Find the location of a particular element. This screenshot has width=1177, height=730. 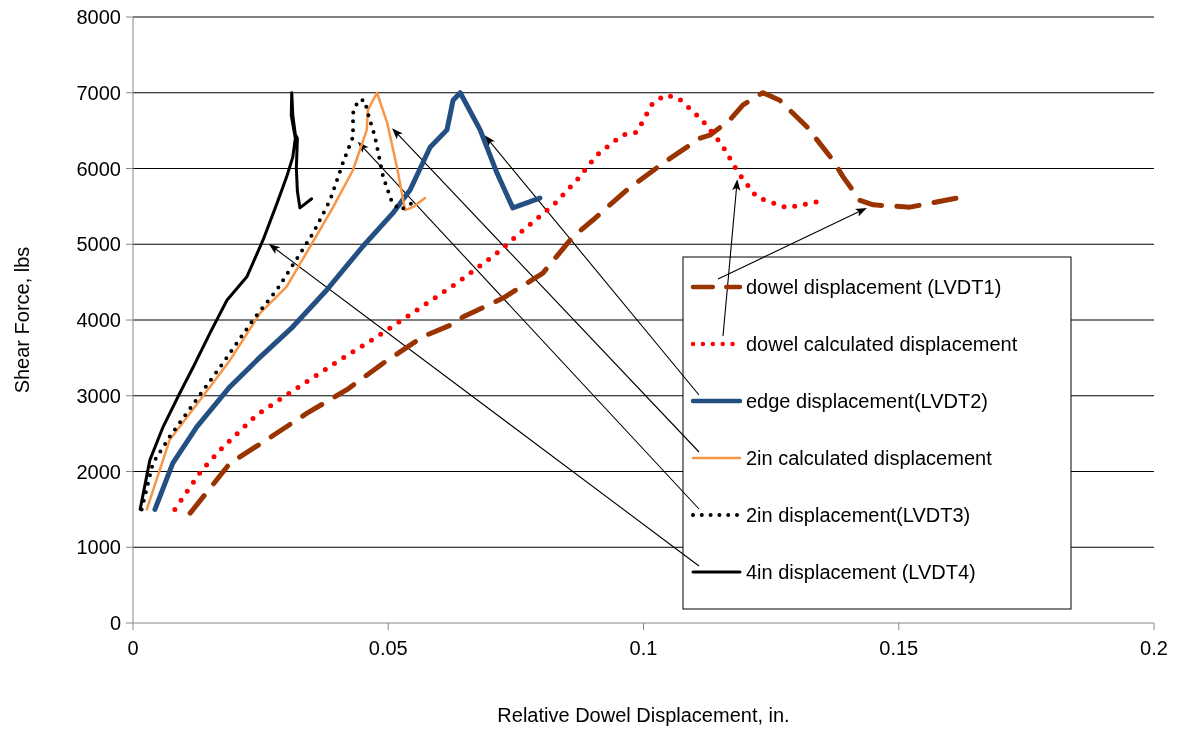

y-tick-label: 7000 is located at coordinates (98, 92).